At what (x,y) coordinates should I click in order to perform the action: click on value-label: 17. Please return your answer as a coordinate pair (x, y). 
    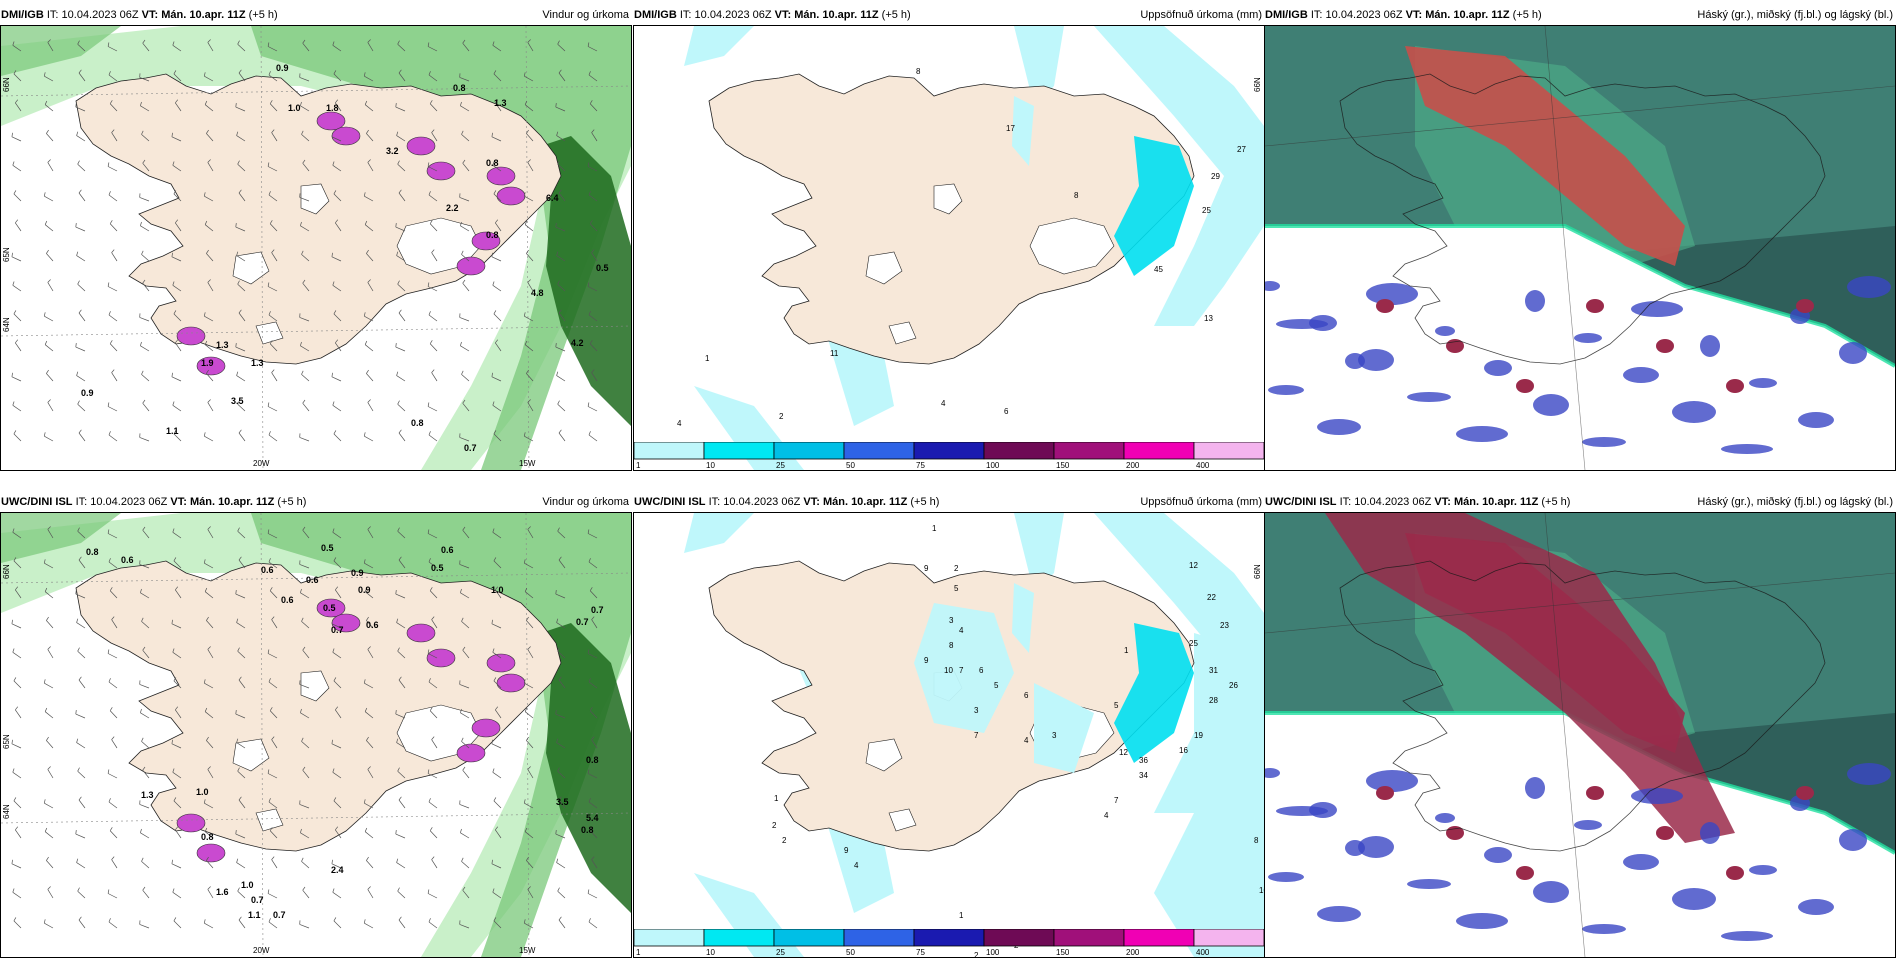
    Looking at the image, I should click on (1010, 128).